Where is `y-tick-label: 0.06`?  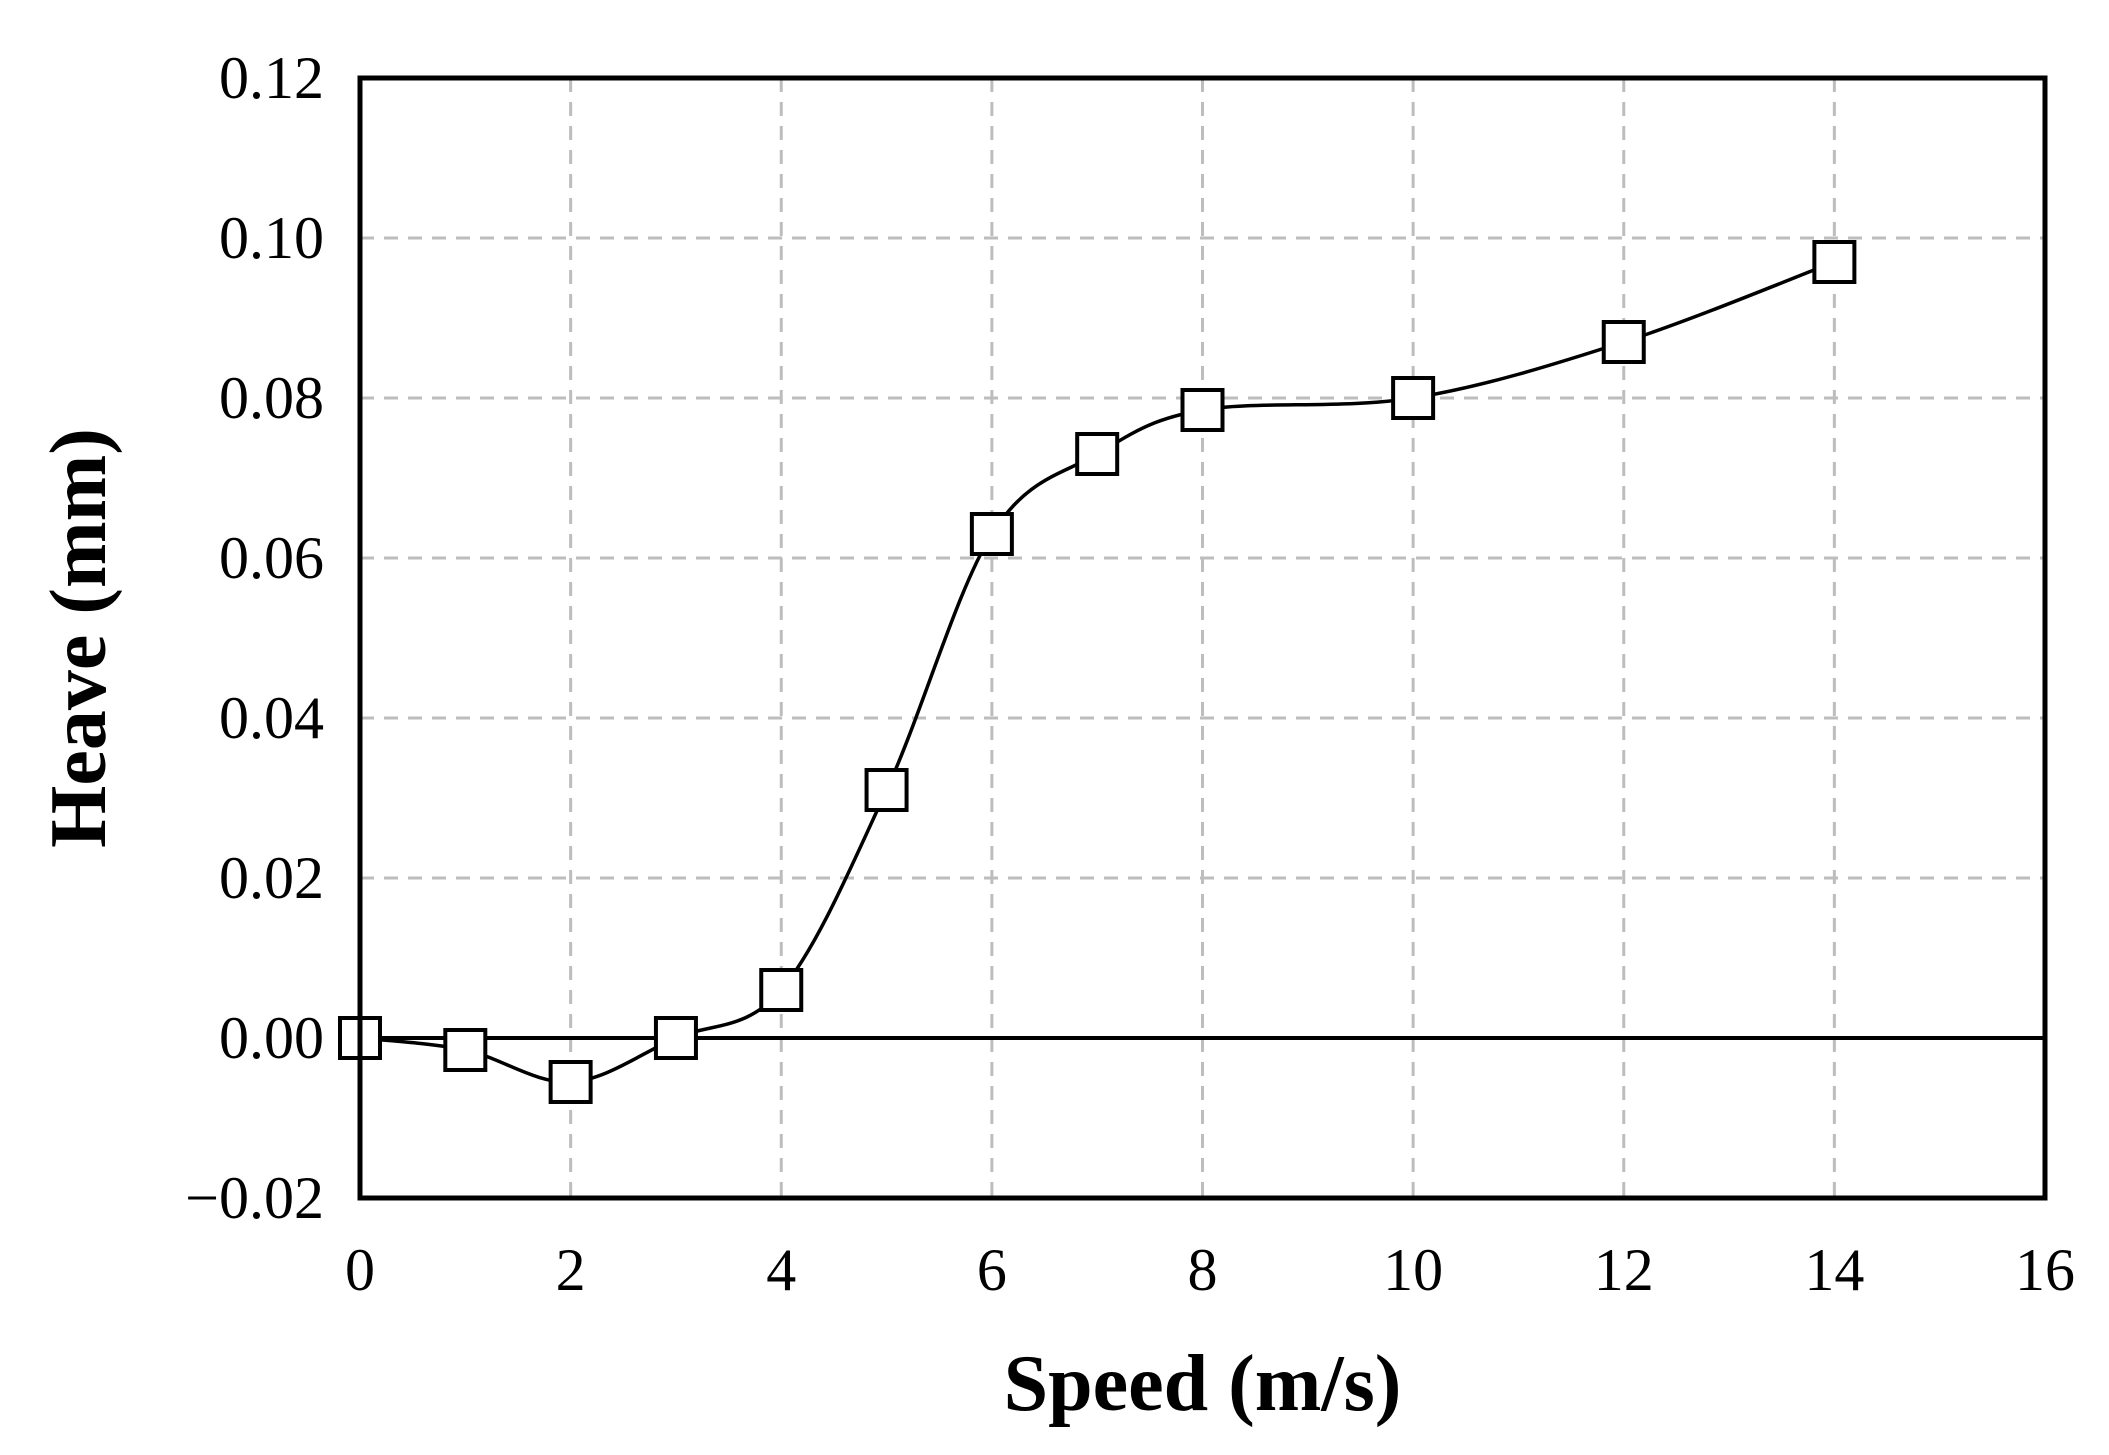
y-tick-label: 0.06 is located at coordinates (271, 558).